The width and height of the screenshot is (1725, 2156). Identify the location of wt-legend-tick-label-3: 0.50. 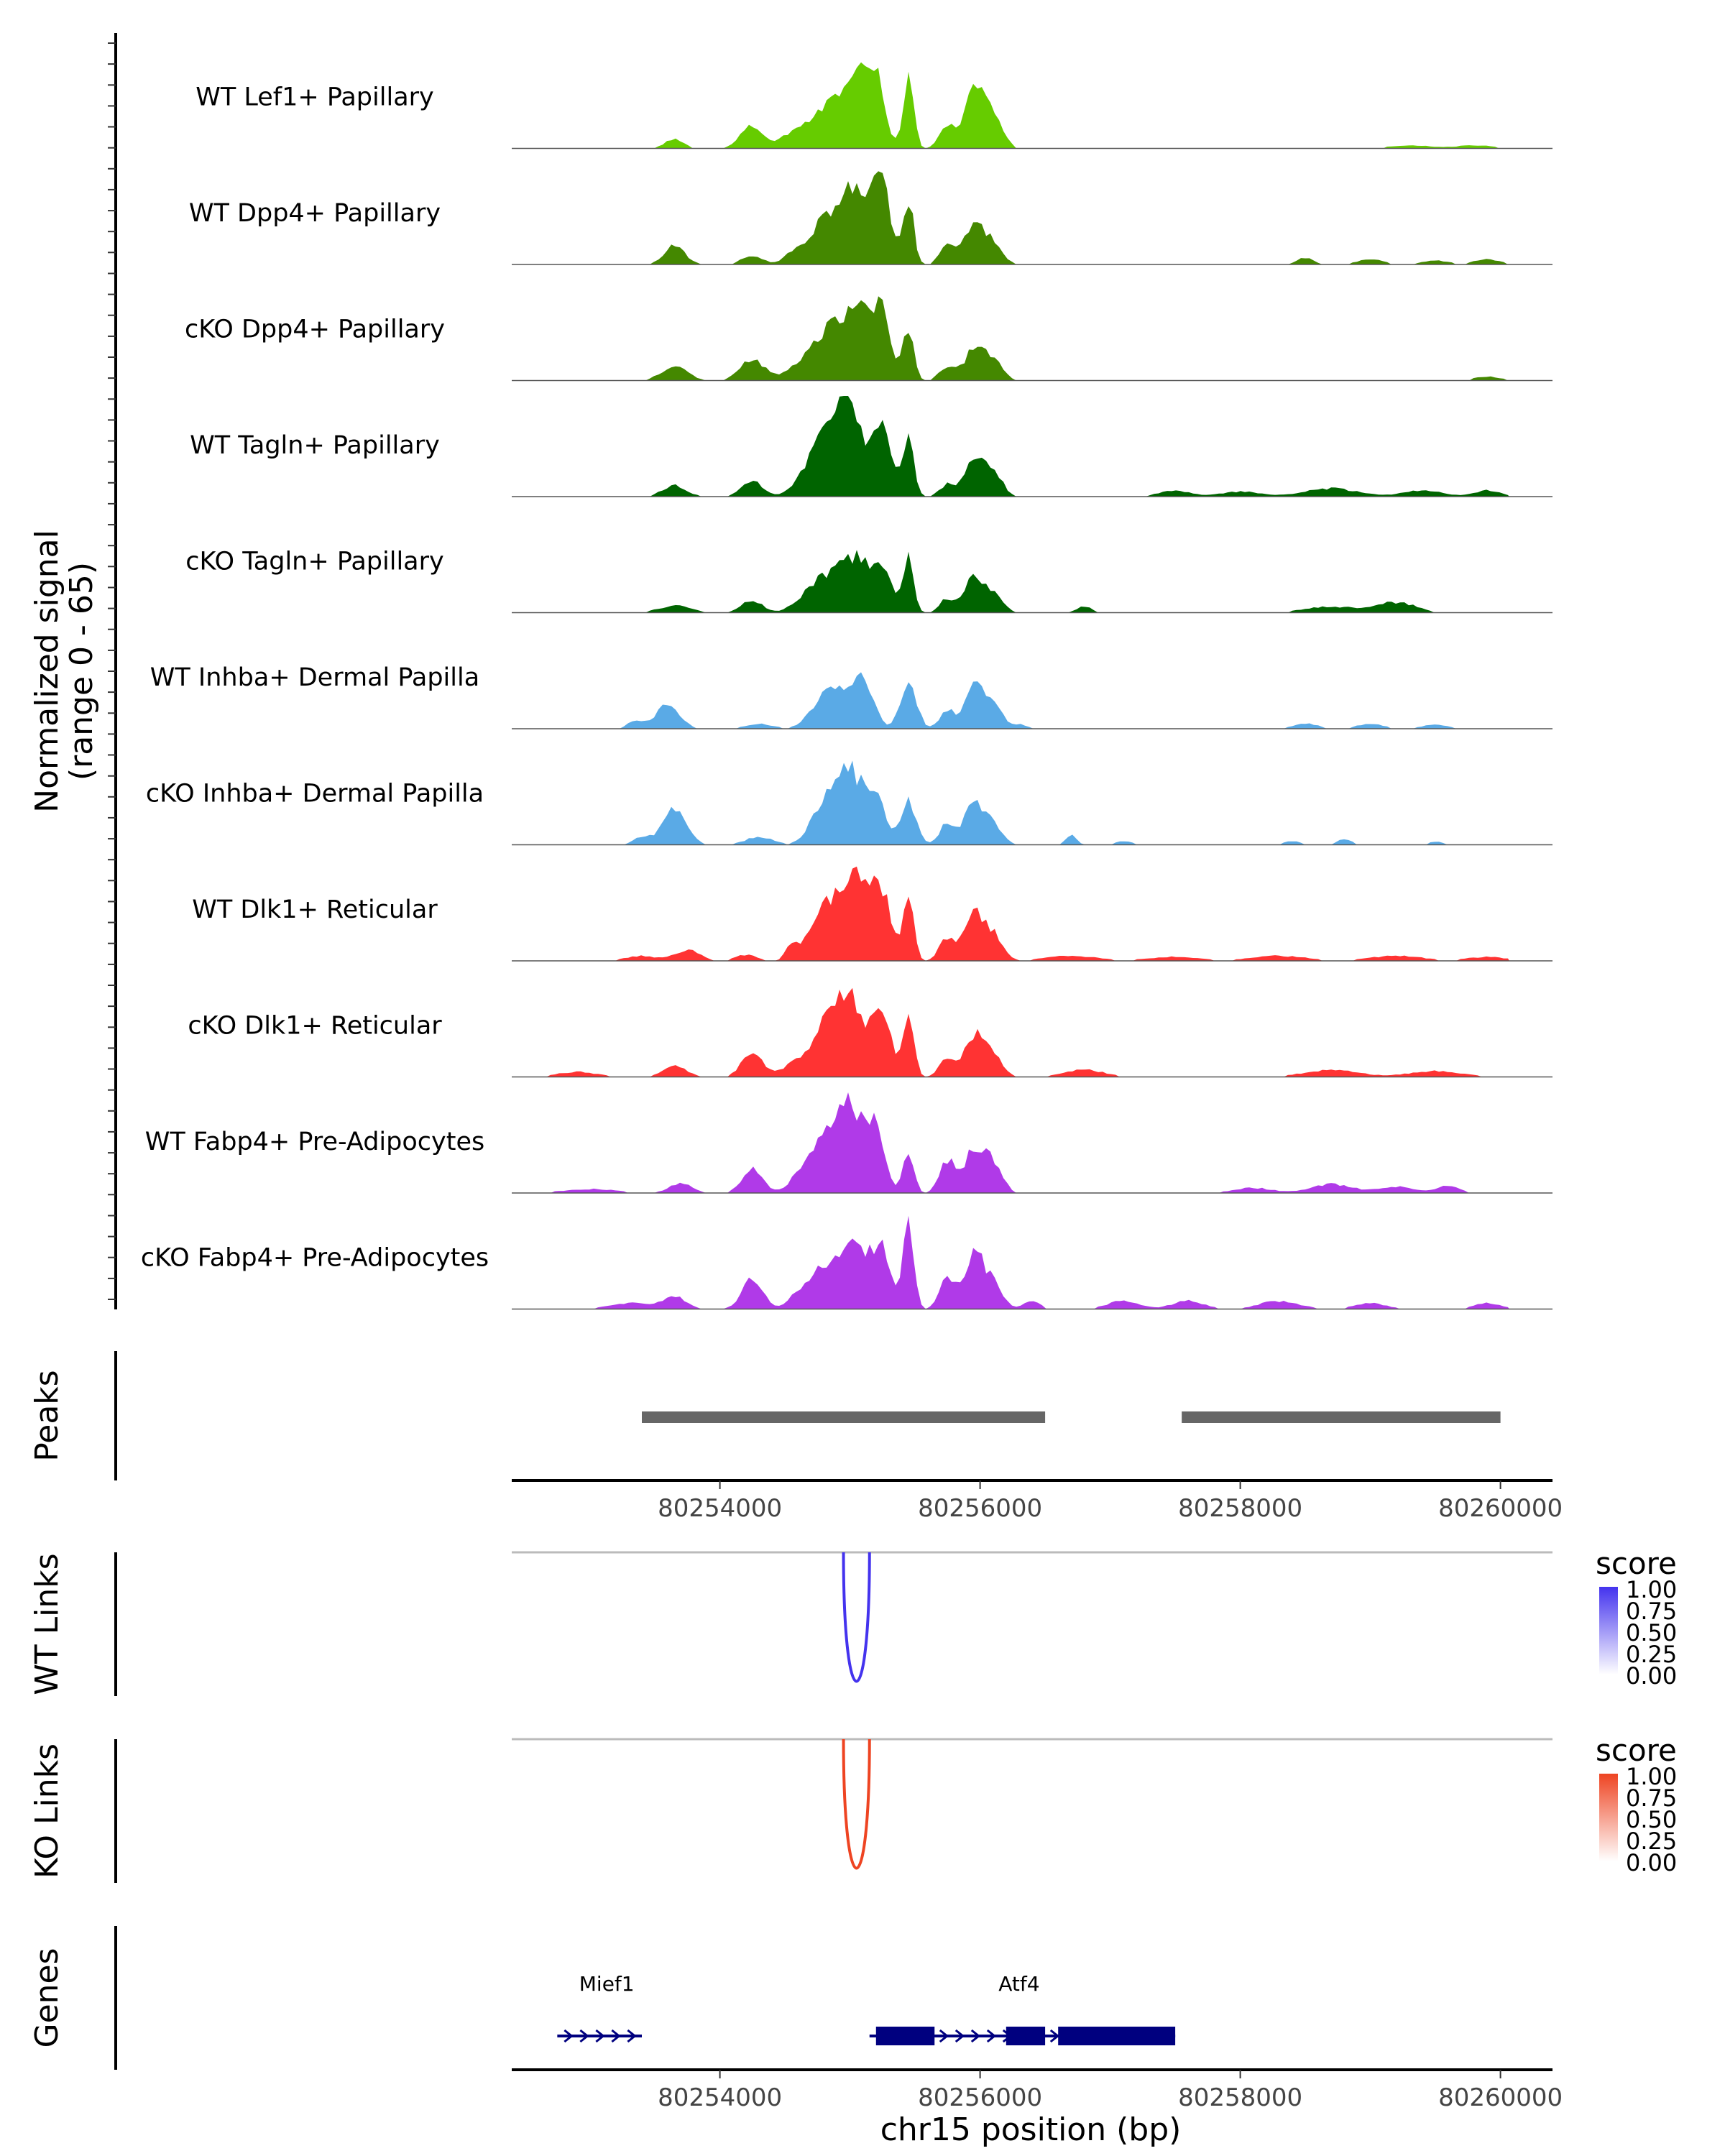
(1651, 1632).